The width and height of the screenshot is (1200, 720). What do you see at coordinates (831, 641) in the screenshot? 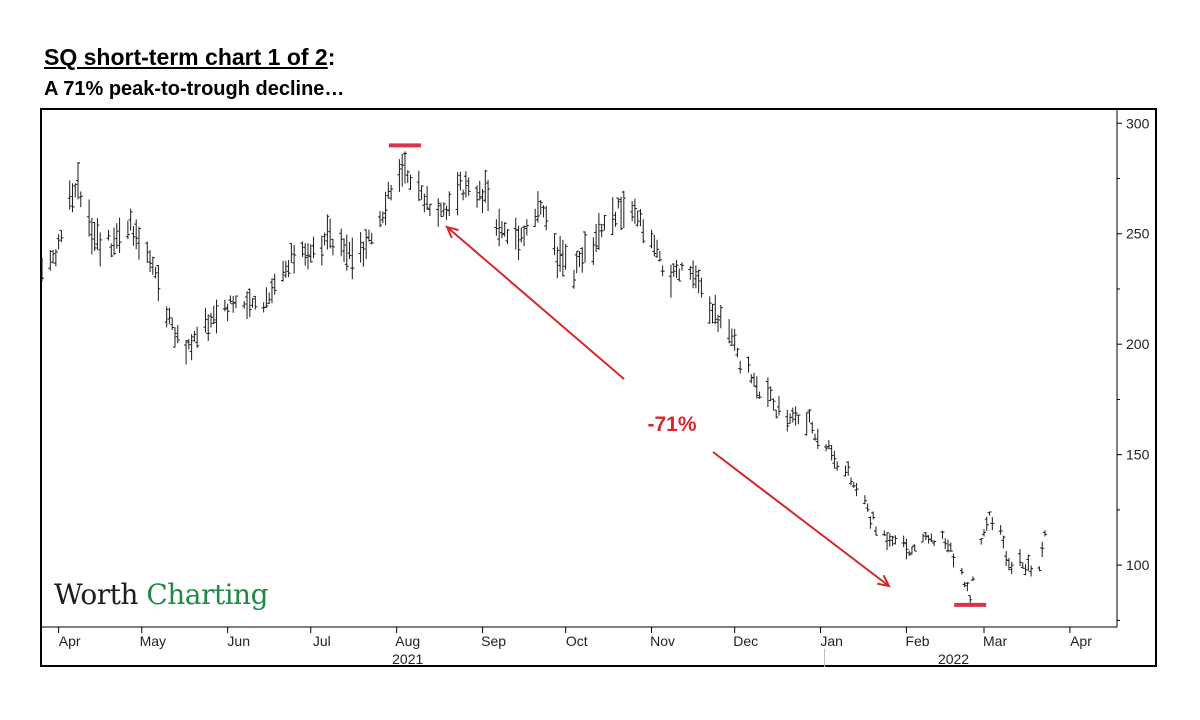
I see `x-tick-label: Jan` at bounding box center [831, 641].